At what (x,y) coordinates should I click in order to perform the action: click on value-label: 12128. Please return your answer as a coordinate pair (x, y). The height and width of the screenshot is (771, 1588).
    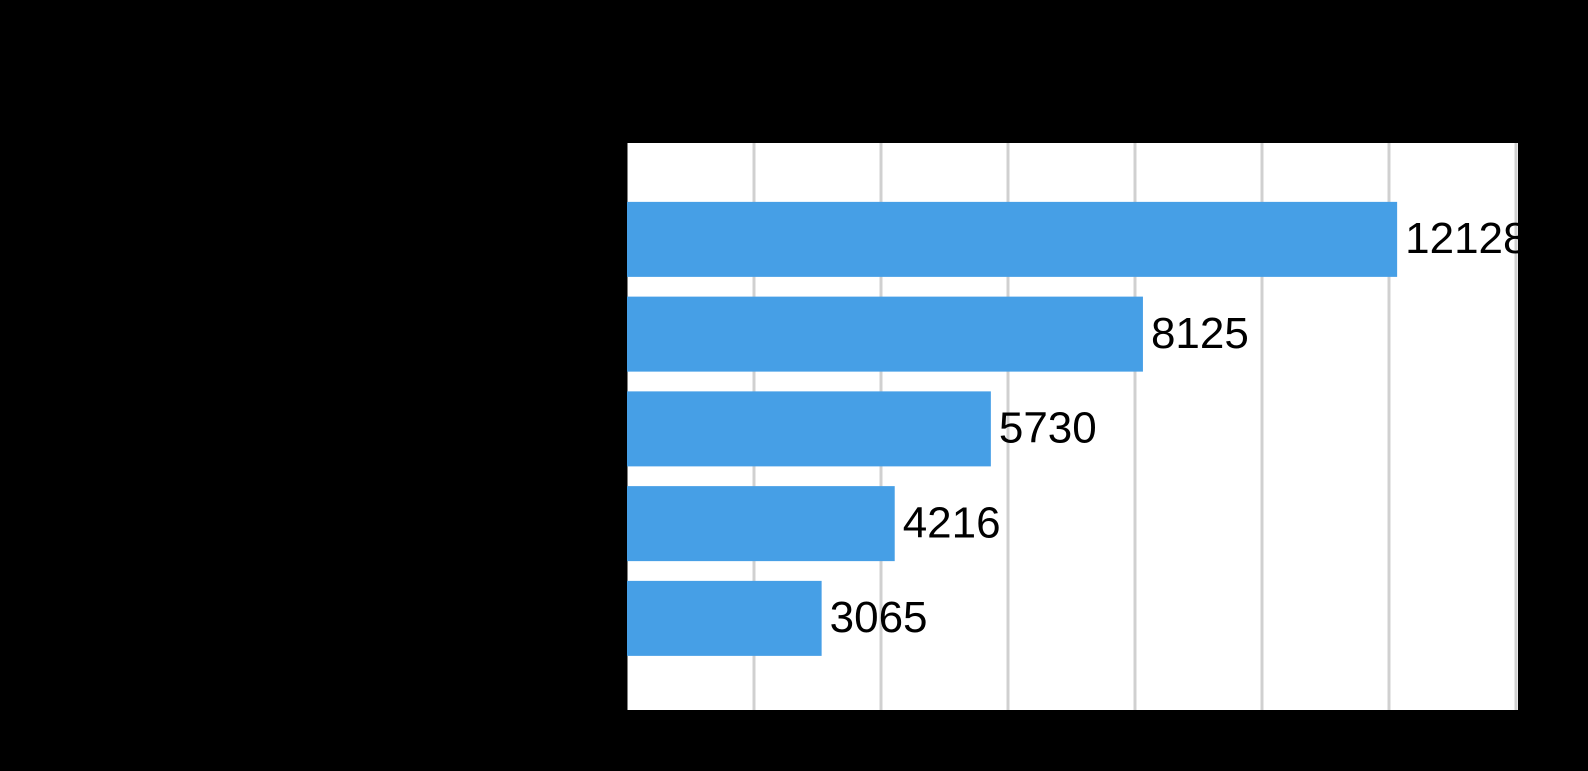
    Looking at the image, I should click on (1466, 238).